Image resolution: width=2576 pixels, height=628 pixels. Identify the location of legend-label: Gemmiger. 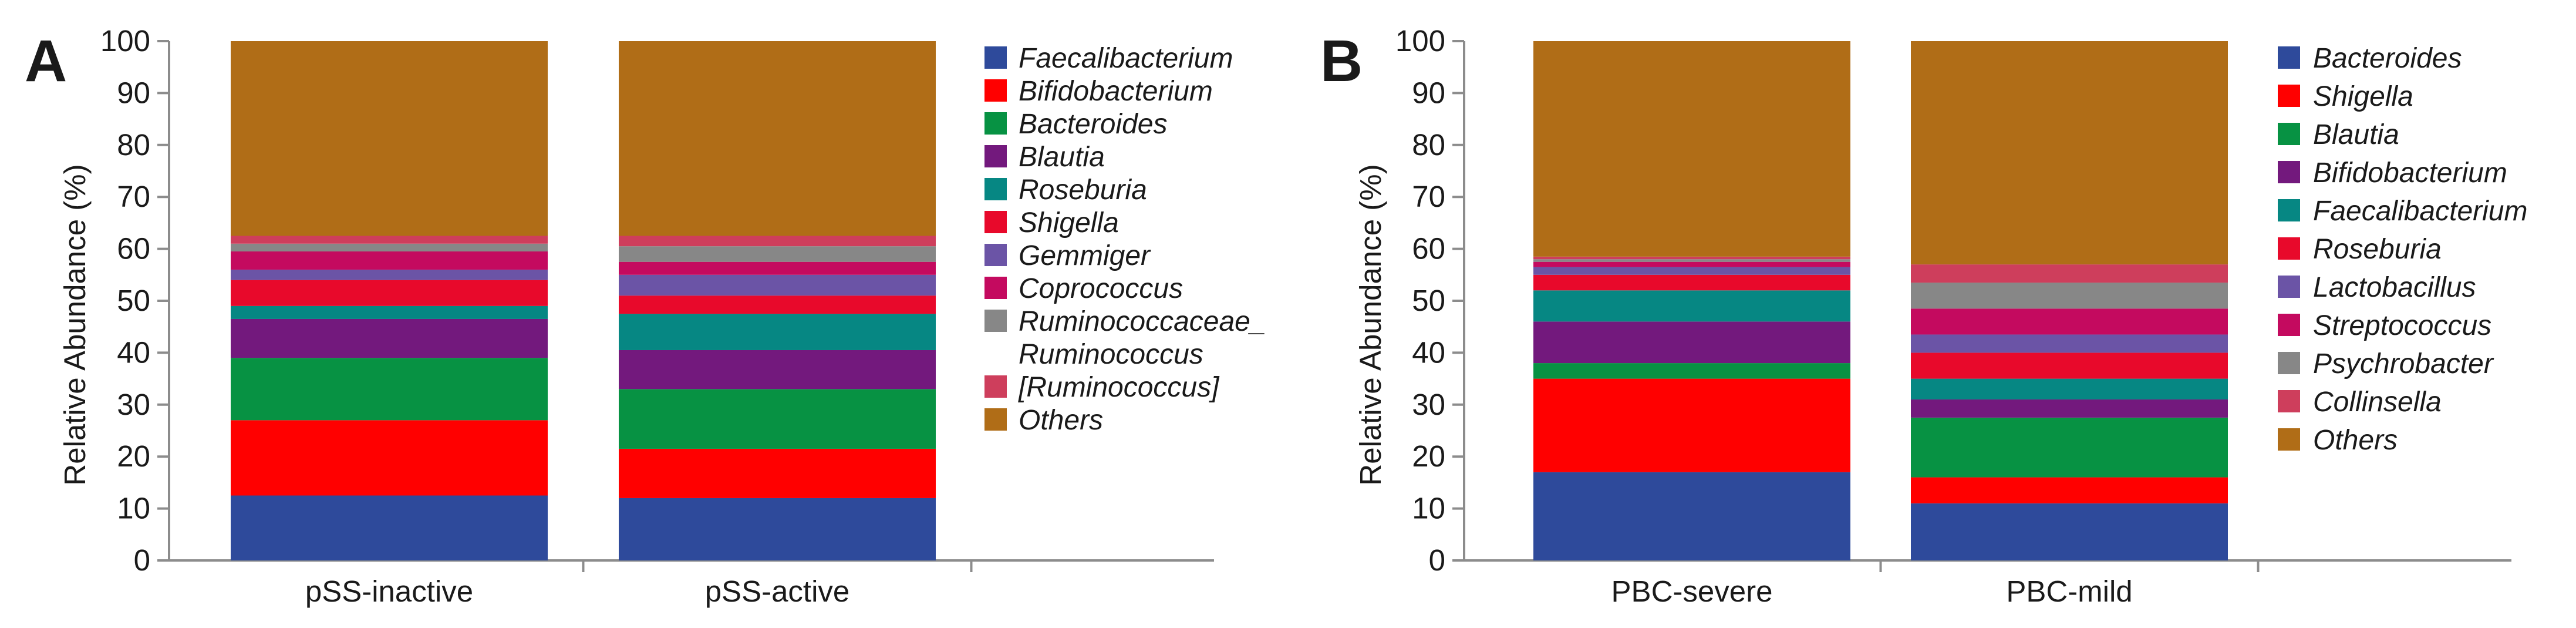
(1085, 255).